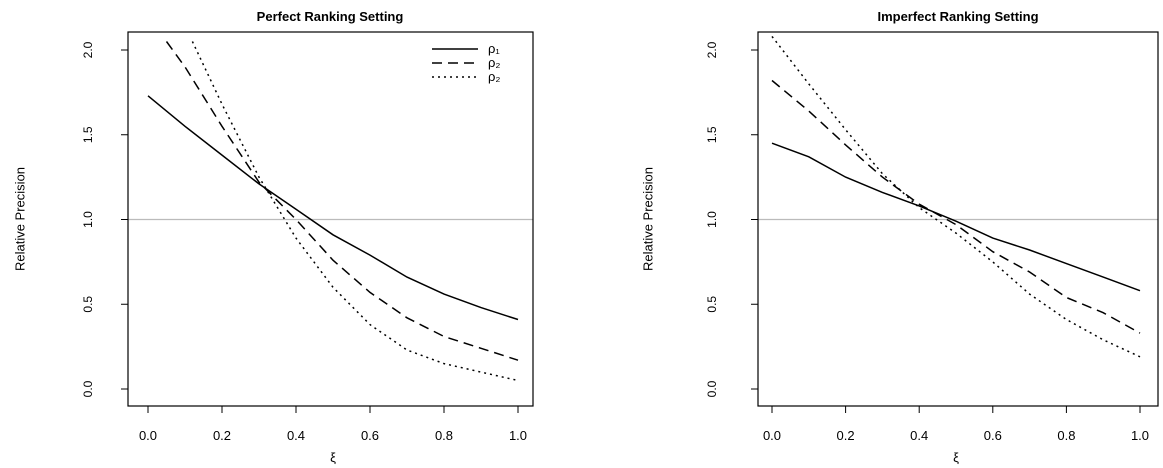  Describe the element at coordinates (957, 16) in the screenshot. I see `chart-title: Imperfect Ranking Setting` at that location.